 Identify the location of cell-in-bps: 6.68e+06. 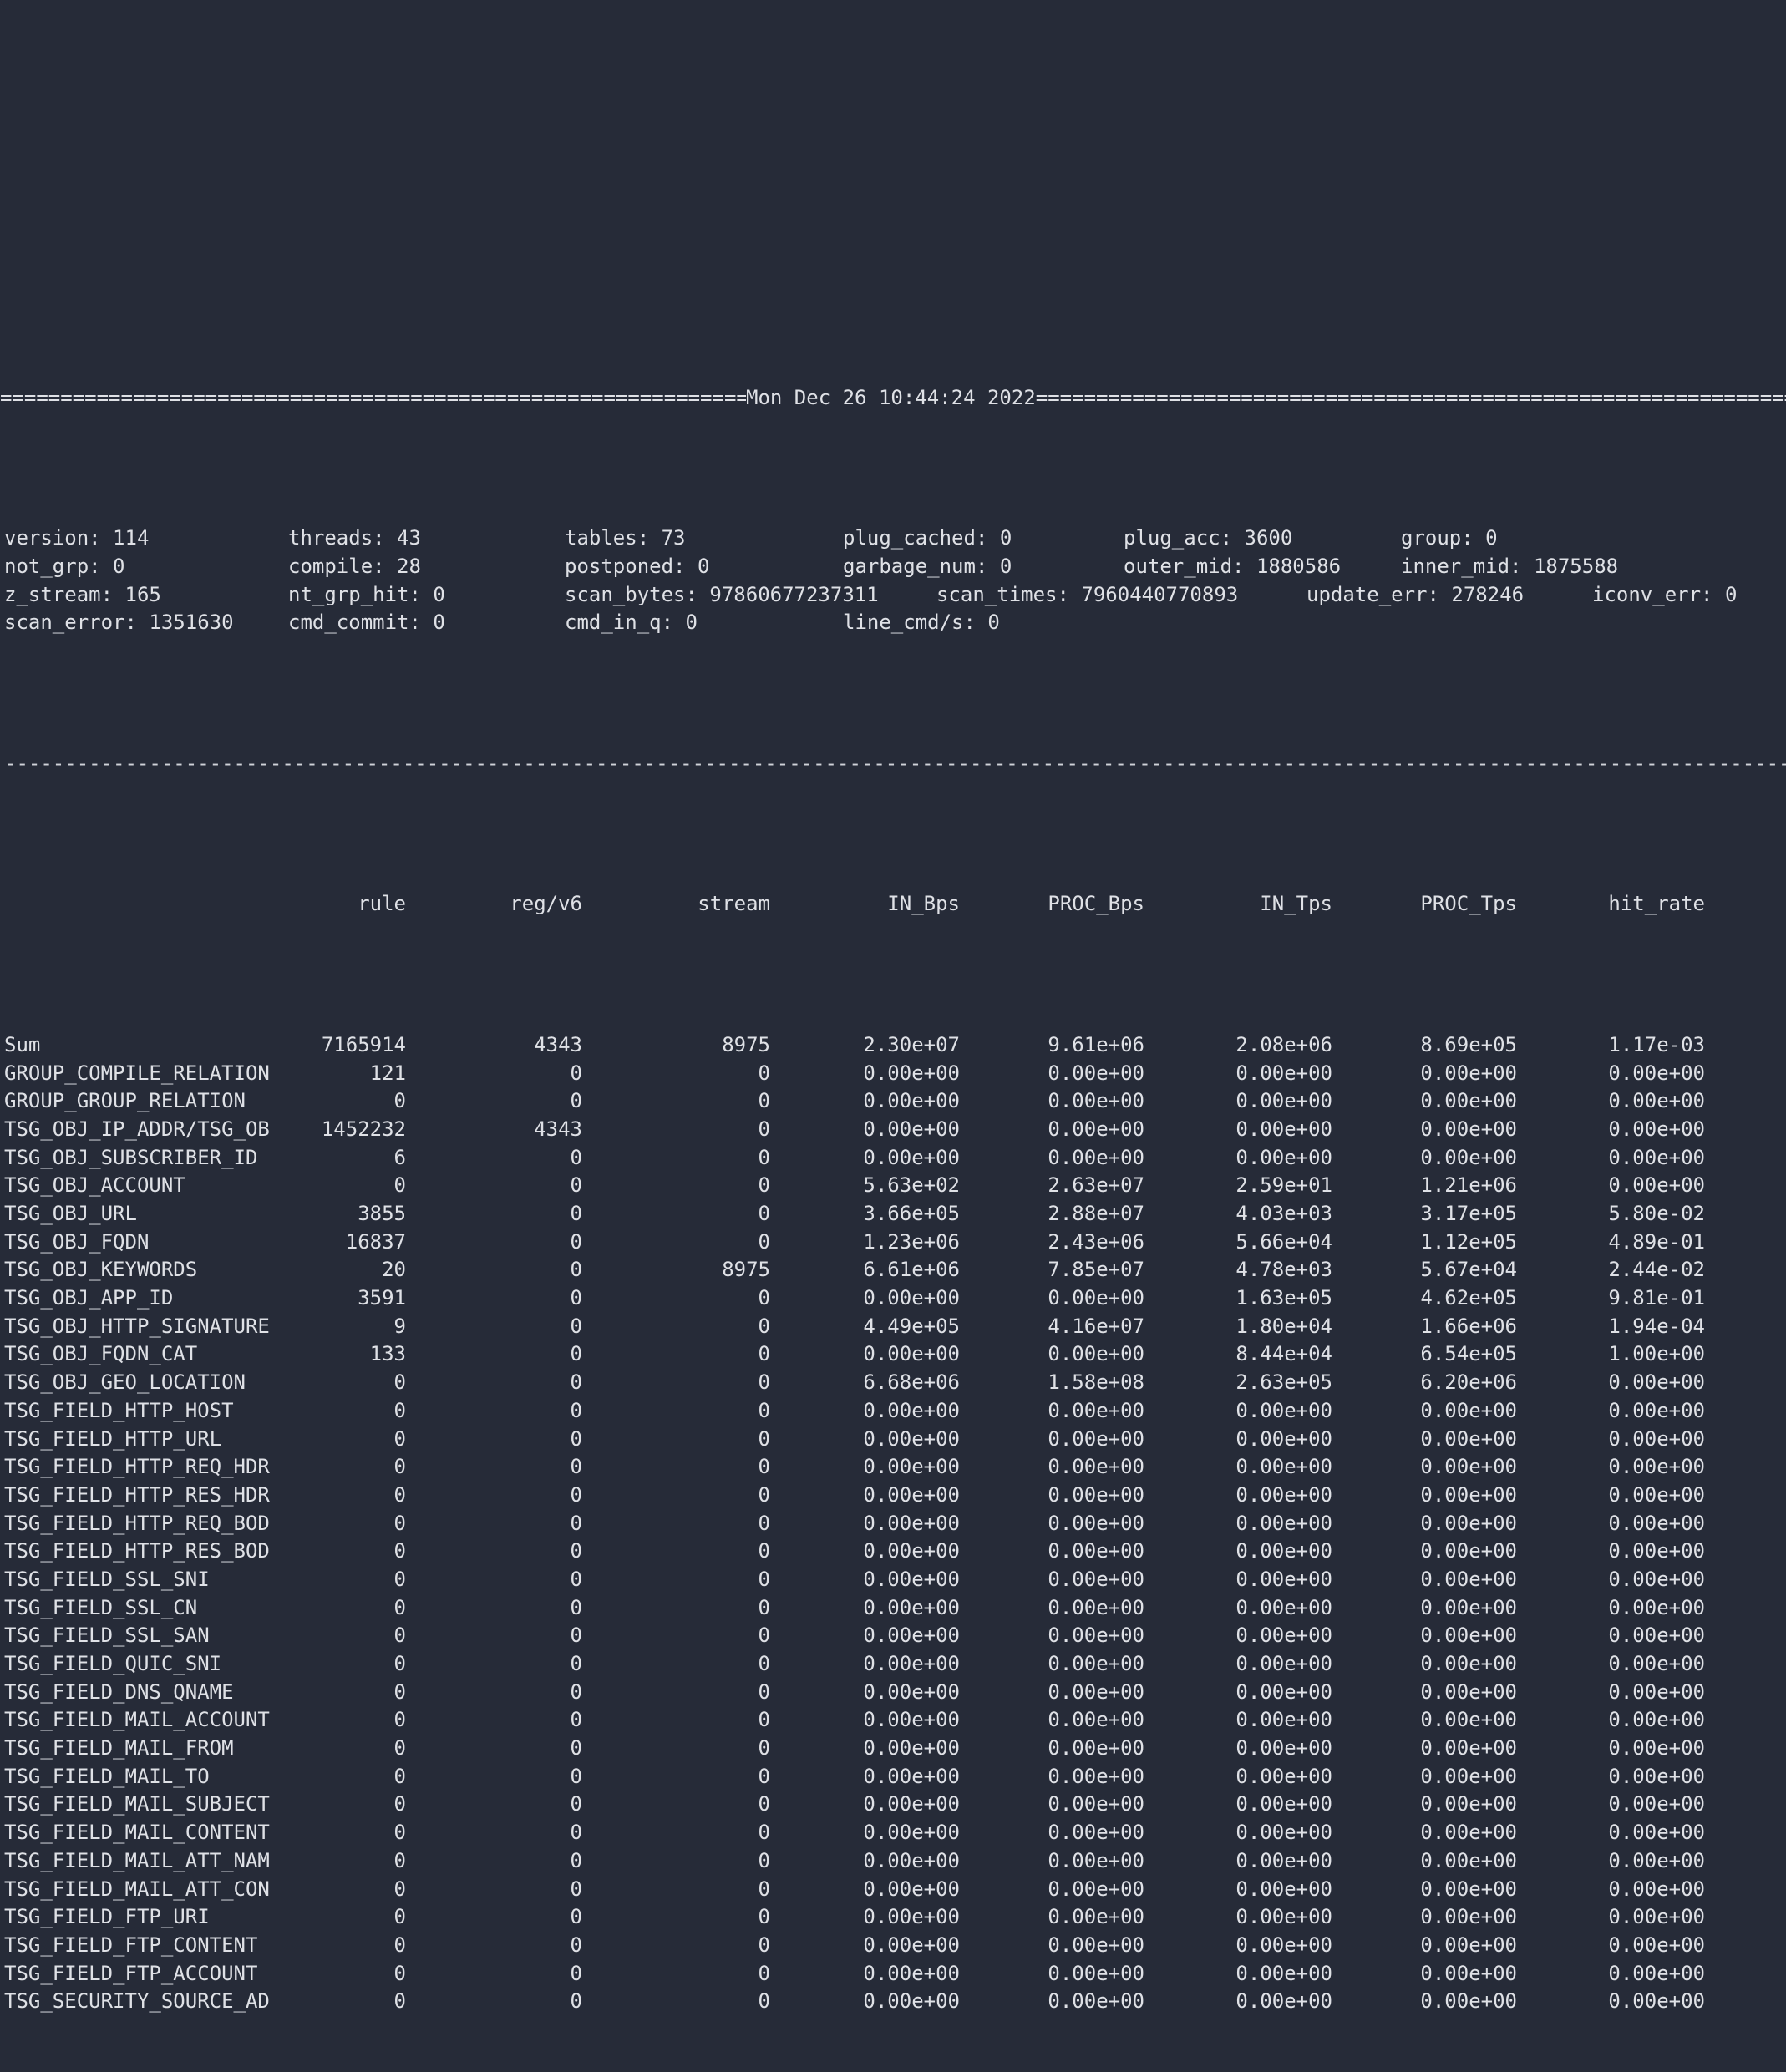
(911, 1382).